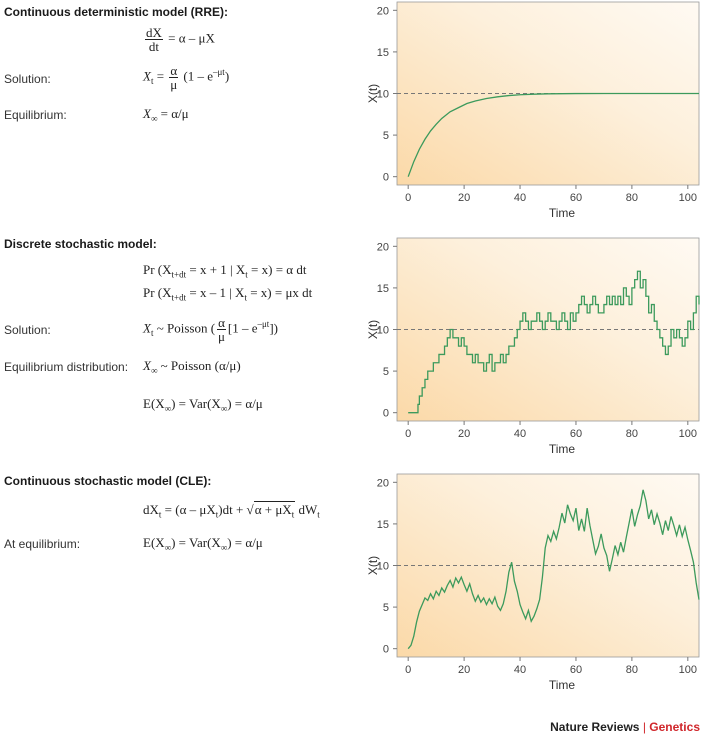 This screenshot has height=743, width=705. What do you see at coordinates (27, 79) in the screenshot?
I see `section-1-solution-label: Solution:` at bounding box center [27, 79].